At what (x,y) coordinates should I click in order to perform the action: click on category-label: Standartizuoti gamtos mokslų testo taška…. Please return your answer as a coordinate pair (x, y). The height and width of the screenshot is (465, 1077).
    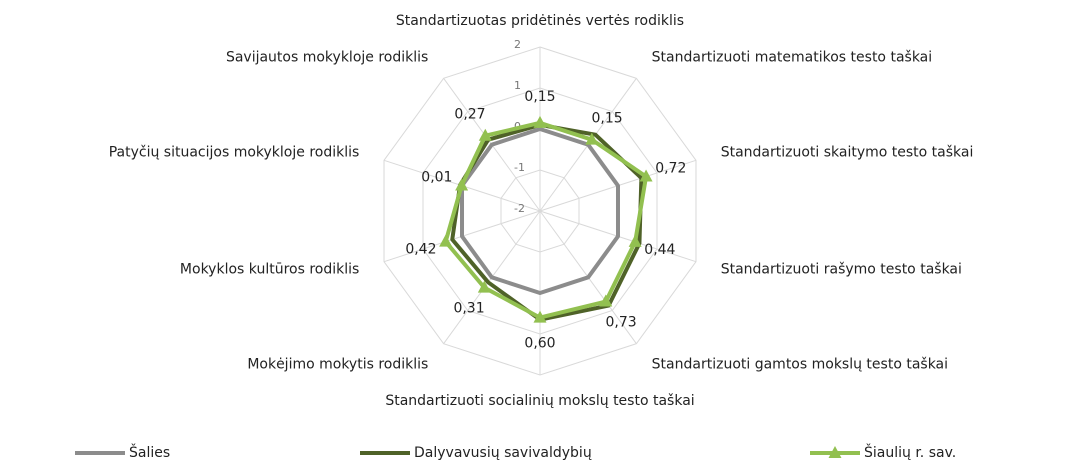
    Looking at the image, I should click on (800, 365).